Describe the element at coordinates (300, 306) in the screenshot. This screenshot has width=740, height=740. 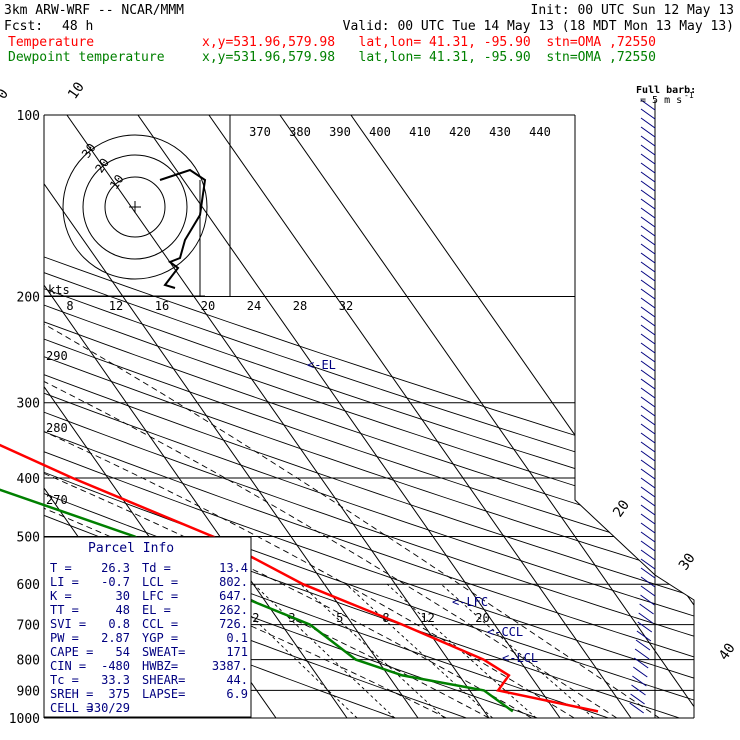
I see `hodograph-speed-label: 28` at that location.